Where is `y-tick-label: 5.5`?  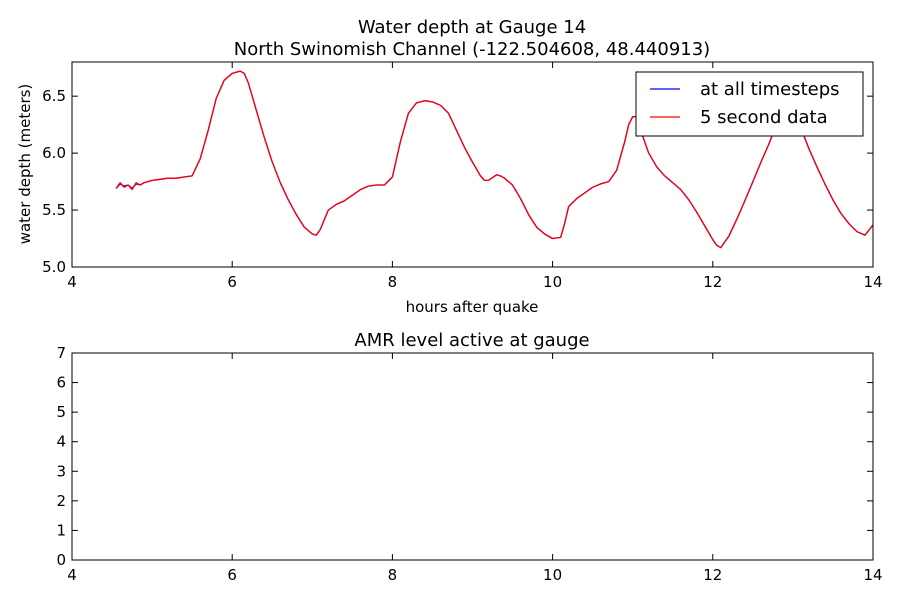 y-tick-label: 5.5 is located at coordinates (54, 210).